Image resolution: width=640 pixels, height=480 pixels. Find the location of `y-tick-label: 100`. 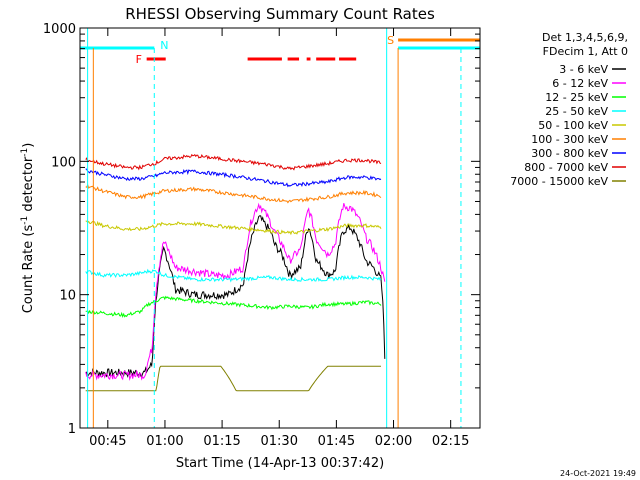

y-tick-label: 100 is located at coordinates (63, 162).